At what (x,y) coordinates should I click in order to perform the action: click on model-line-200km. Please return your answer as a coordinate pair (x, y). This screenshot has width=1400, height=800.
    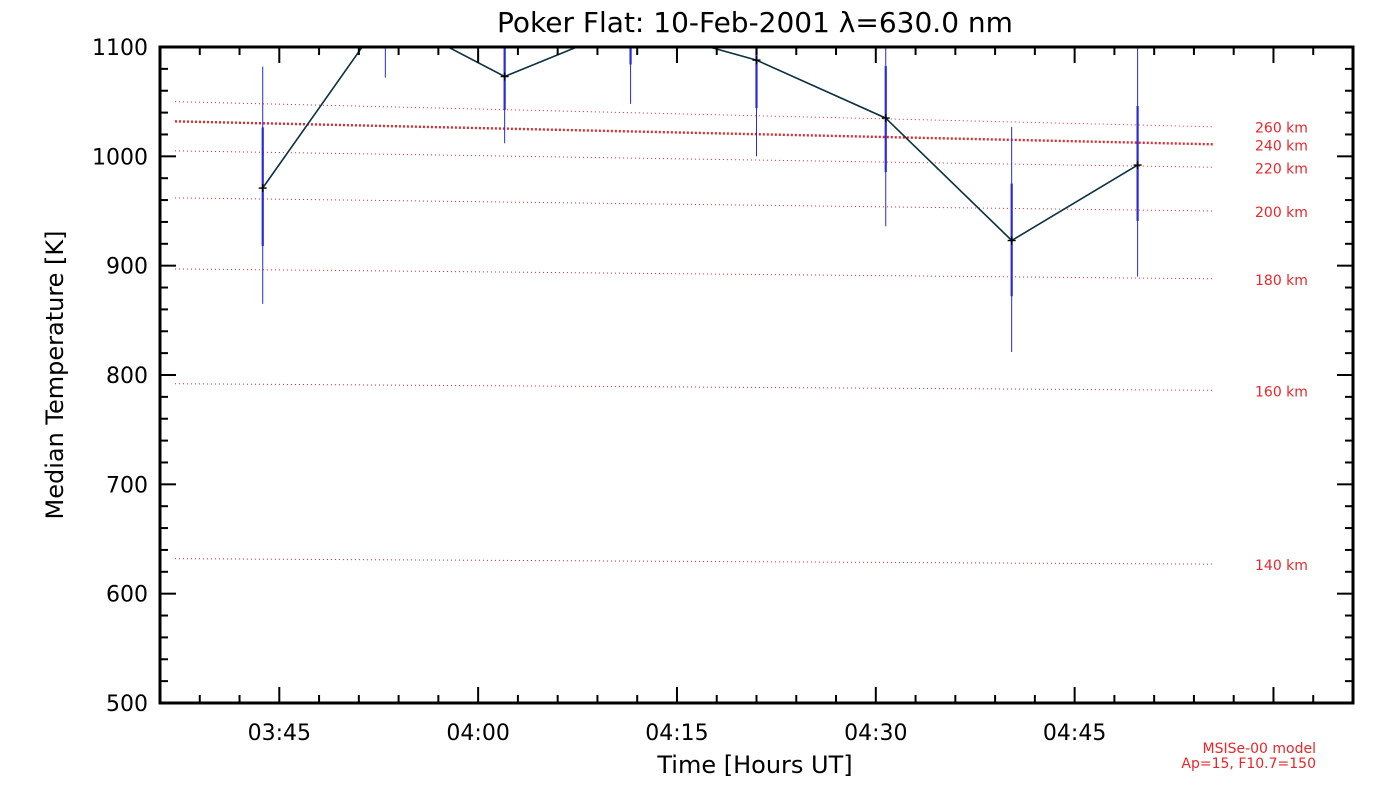
    Looking at the image, I should click on (694, 204).